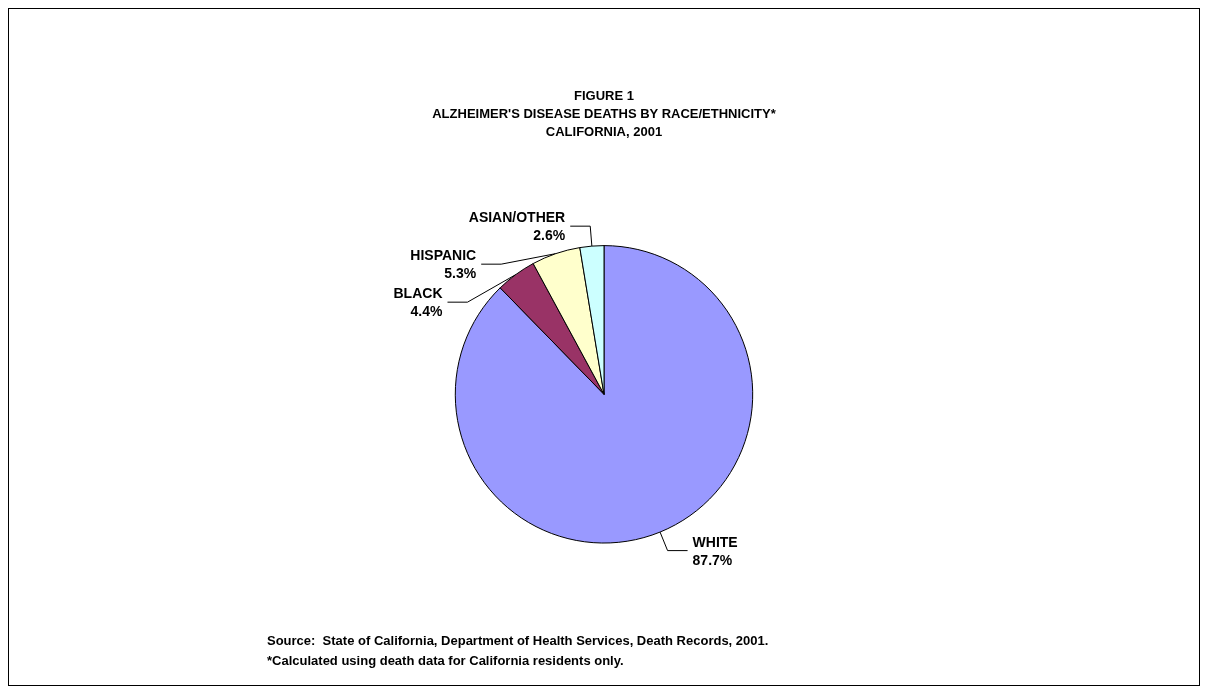 This screenshot has height=696, width=1210. What do you see at coordinates (604, 113) in the screenshot?
I see `chart-title: FIGURE 1 ALZHEIMER'S DISEASE DEATHS BY RACE/ETHNICITY* CALIFORNIA, 2001` at bounding box center [604, 113].